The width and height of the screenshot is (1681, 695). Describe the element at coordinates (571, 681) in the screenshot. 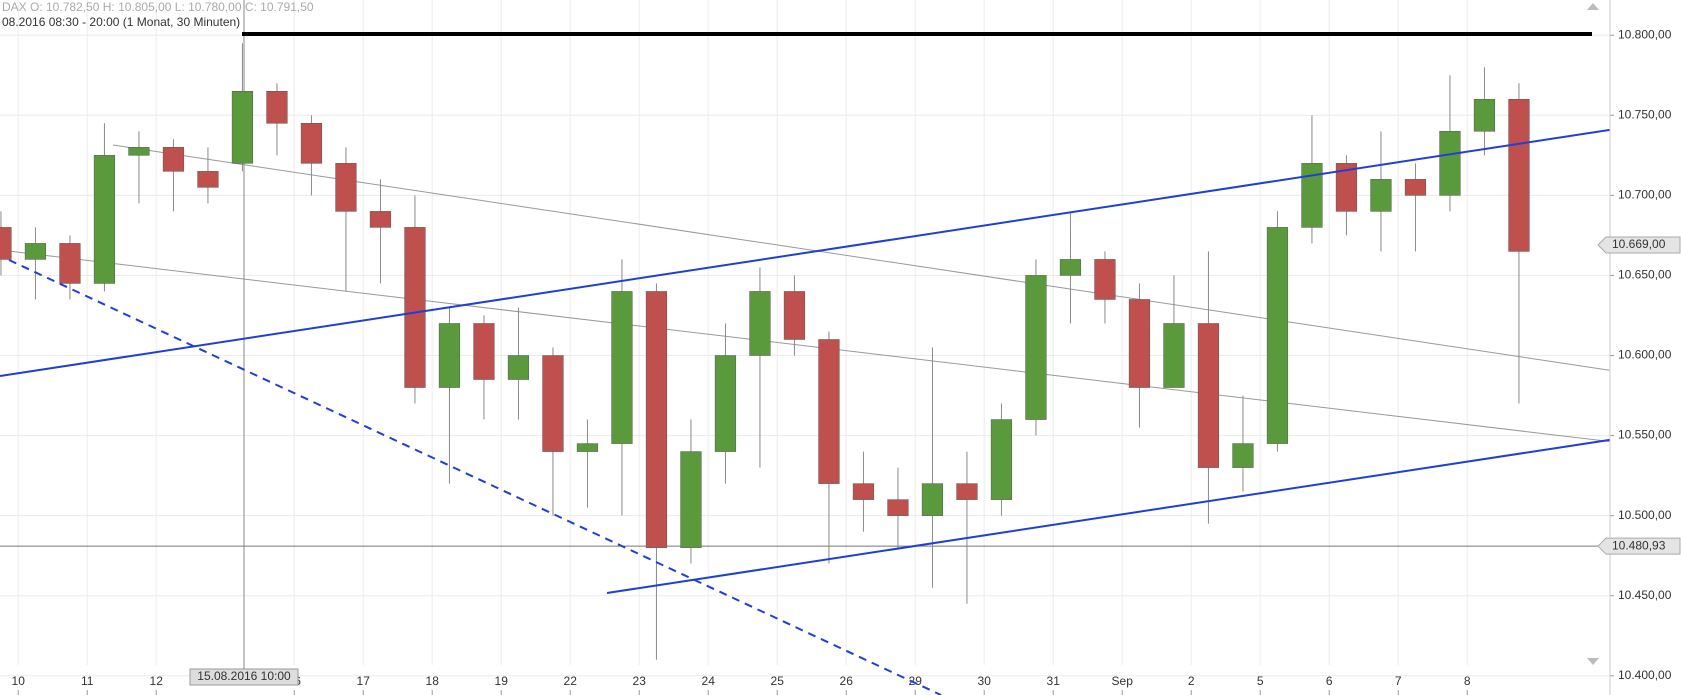

I see `x-tick-label: 22` at that location.